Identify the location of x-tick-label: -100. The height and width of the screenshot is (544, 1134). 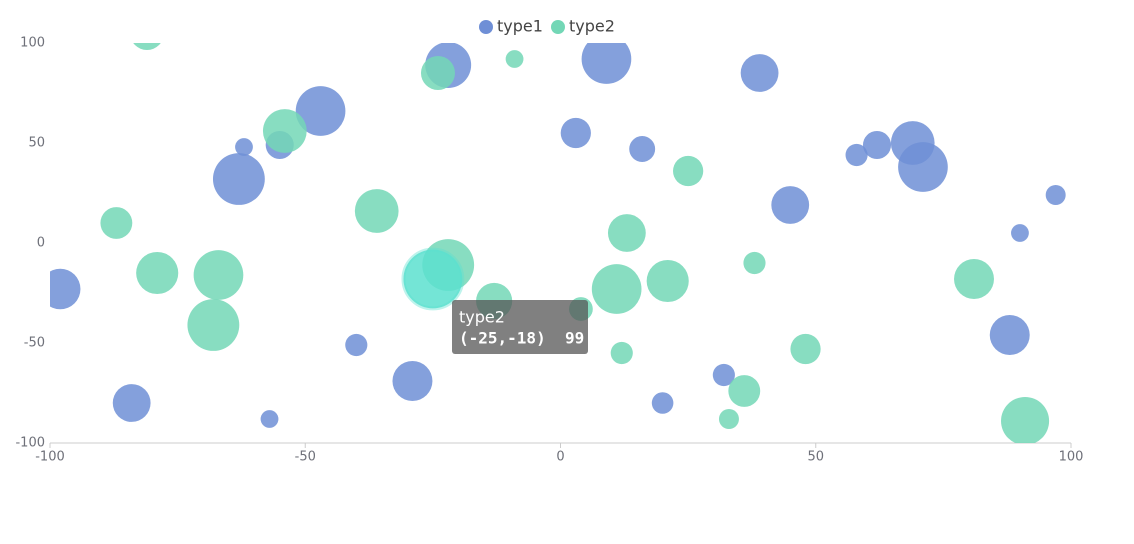
(50, 457).